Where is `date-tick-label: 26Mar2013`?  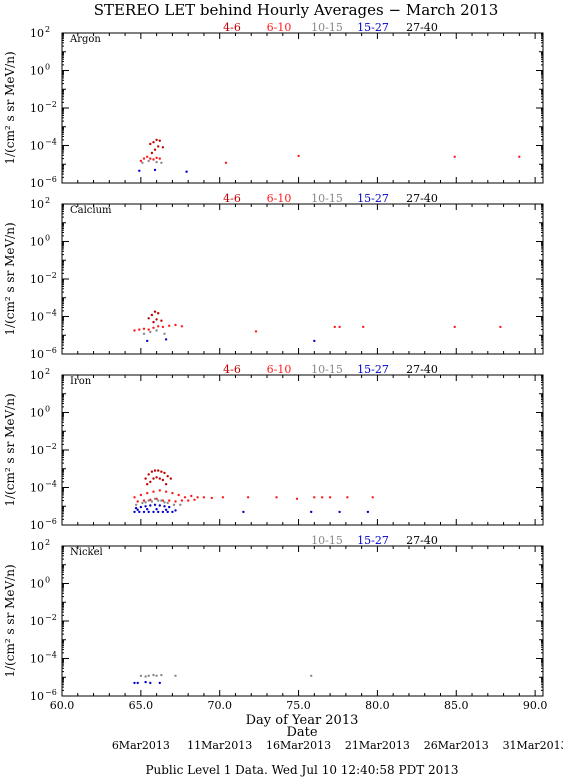 date-tick-label: 26Mar2013 is located at coordinates (456, 745).